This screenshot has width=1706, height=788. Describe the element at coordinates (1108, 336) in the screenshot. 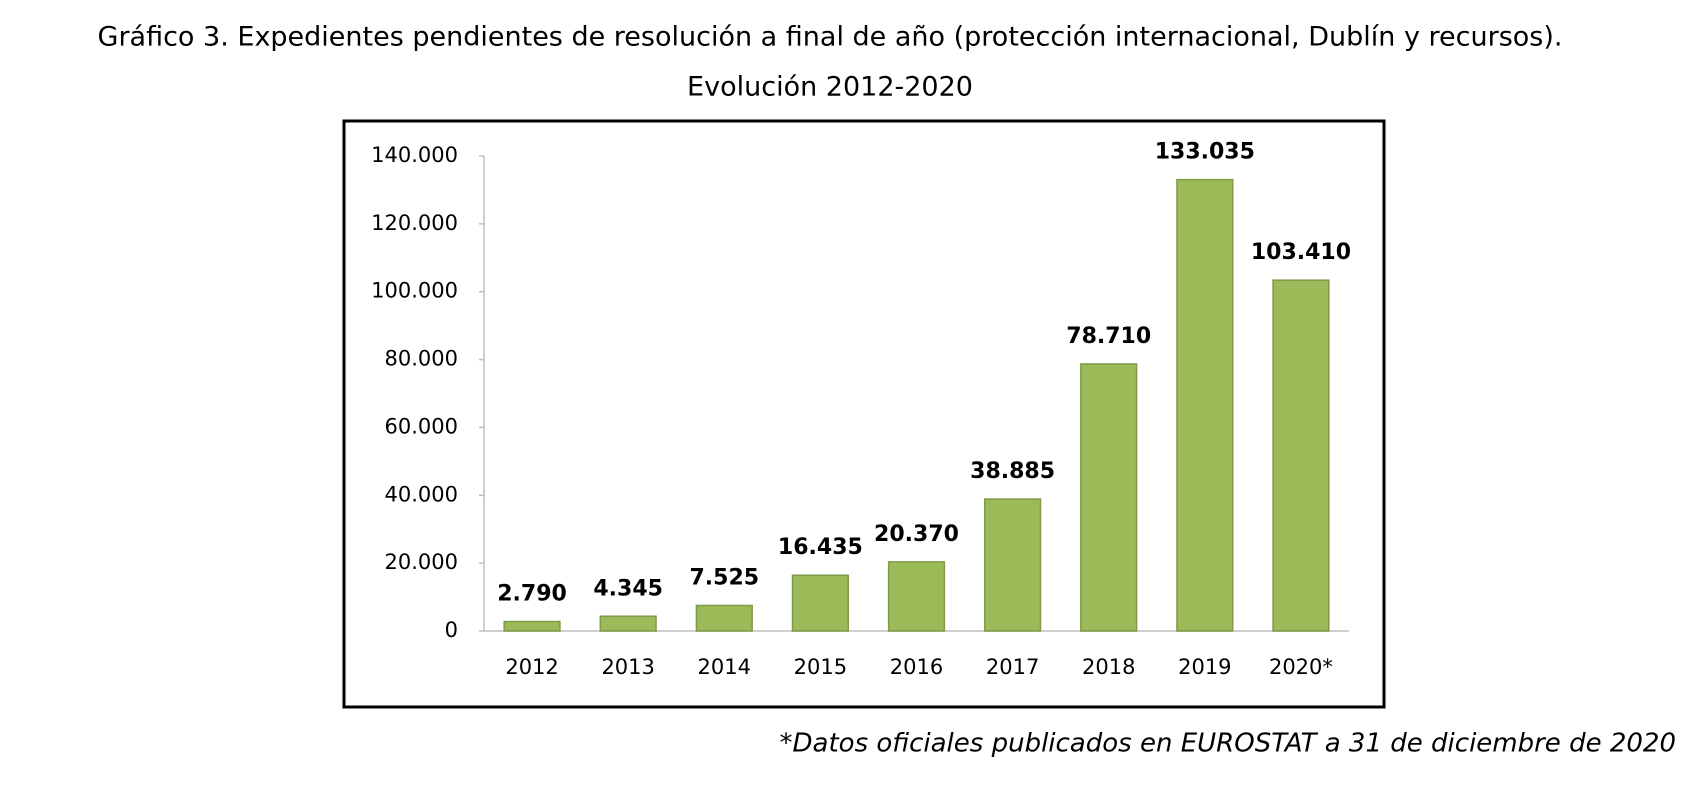

I see `value-label: 78.710` at that location.